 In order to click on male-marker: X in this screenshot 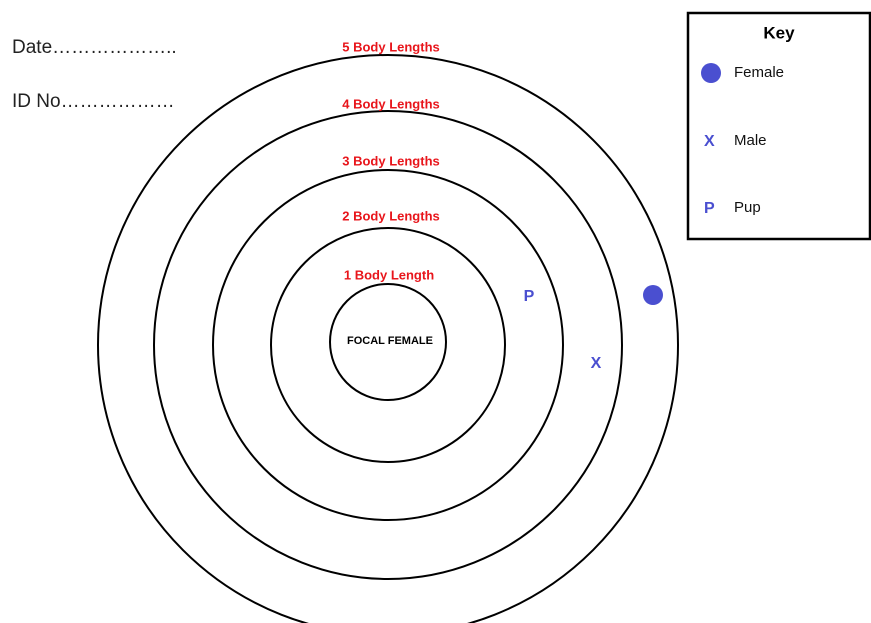, I will do `click(596, 363)`.